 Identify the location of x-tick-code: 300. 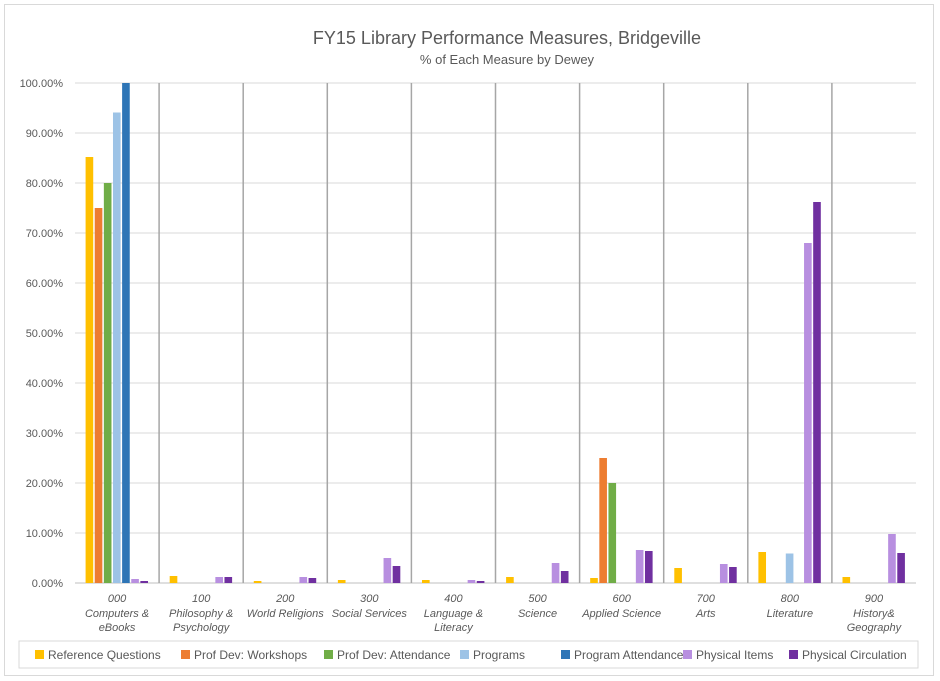
(369, 599).